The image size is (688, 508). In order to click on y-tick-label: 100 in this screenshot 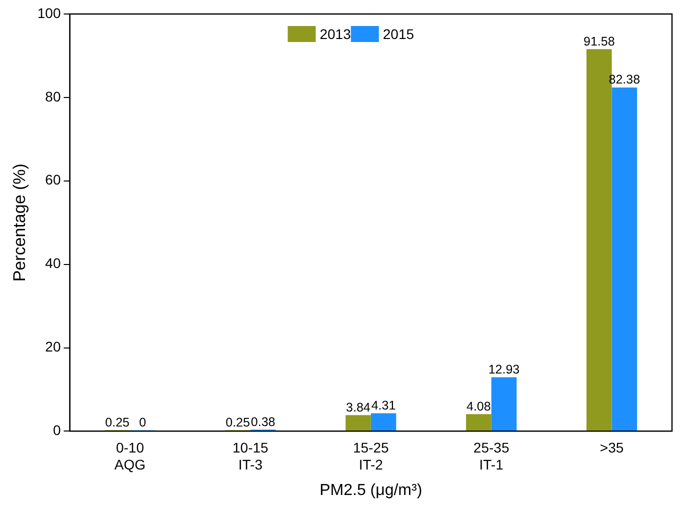, I will do `click(49, 12)`.